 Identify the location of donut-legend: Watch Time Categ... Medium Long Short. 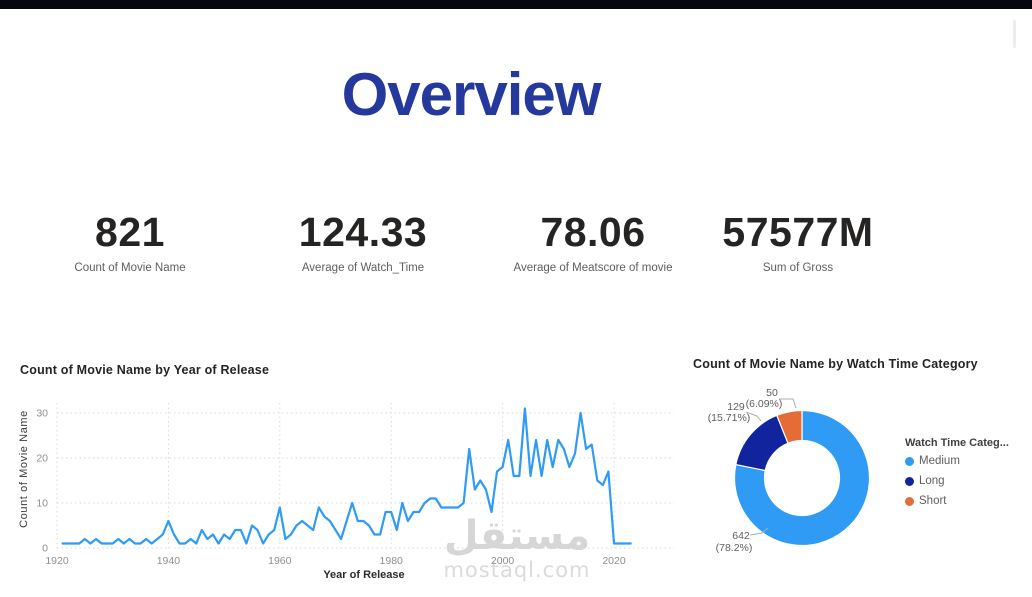
(957, 476).